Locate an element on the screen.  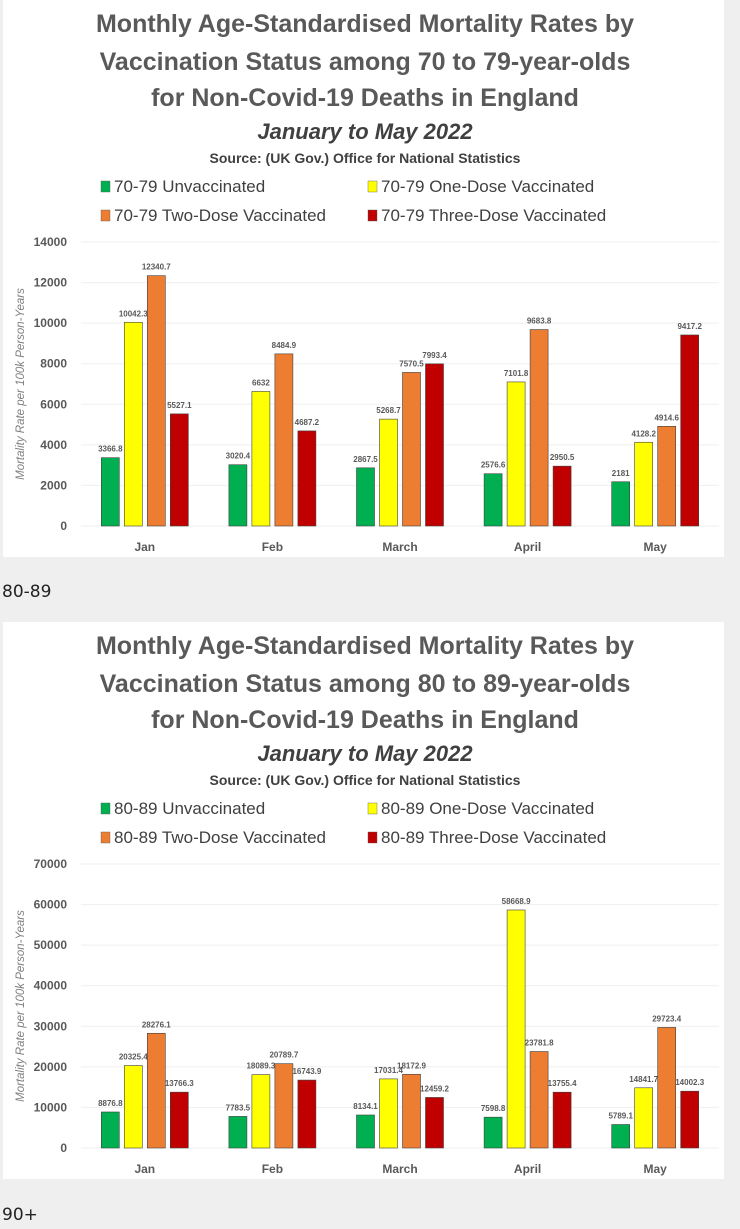
chart-title-line: for Non-Covid-19 Deaths in England is located at coordinates (365, 720).